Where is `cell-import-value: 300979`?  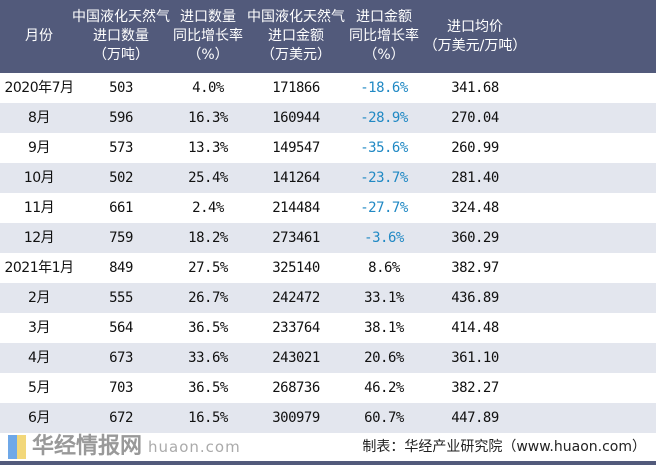 cell-import-value: 300979 is located at coordinates (296, 418).